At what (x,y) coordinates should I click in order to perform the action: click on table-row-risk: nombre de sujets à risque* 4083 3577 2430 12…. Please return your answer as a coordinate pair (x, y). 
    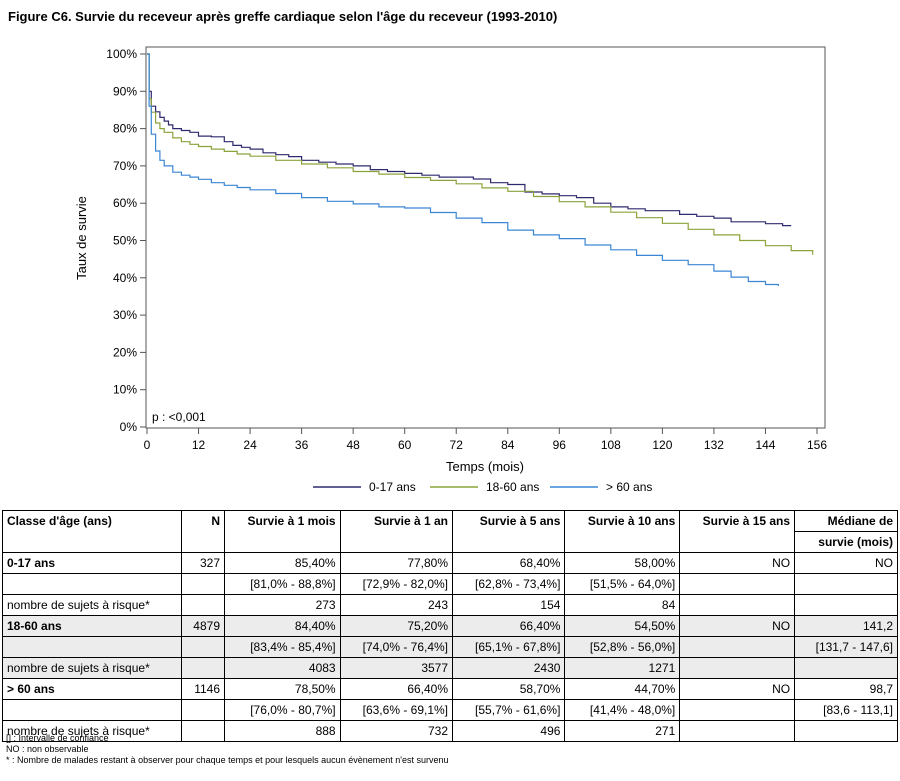
    Looking at the image, I should click on (450, 668).